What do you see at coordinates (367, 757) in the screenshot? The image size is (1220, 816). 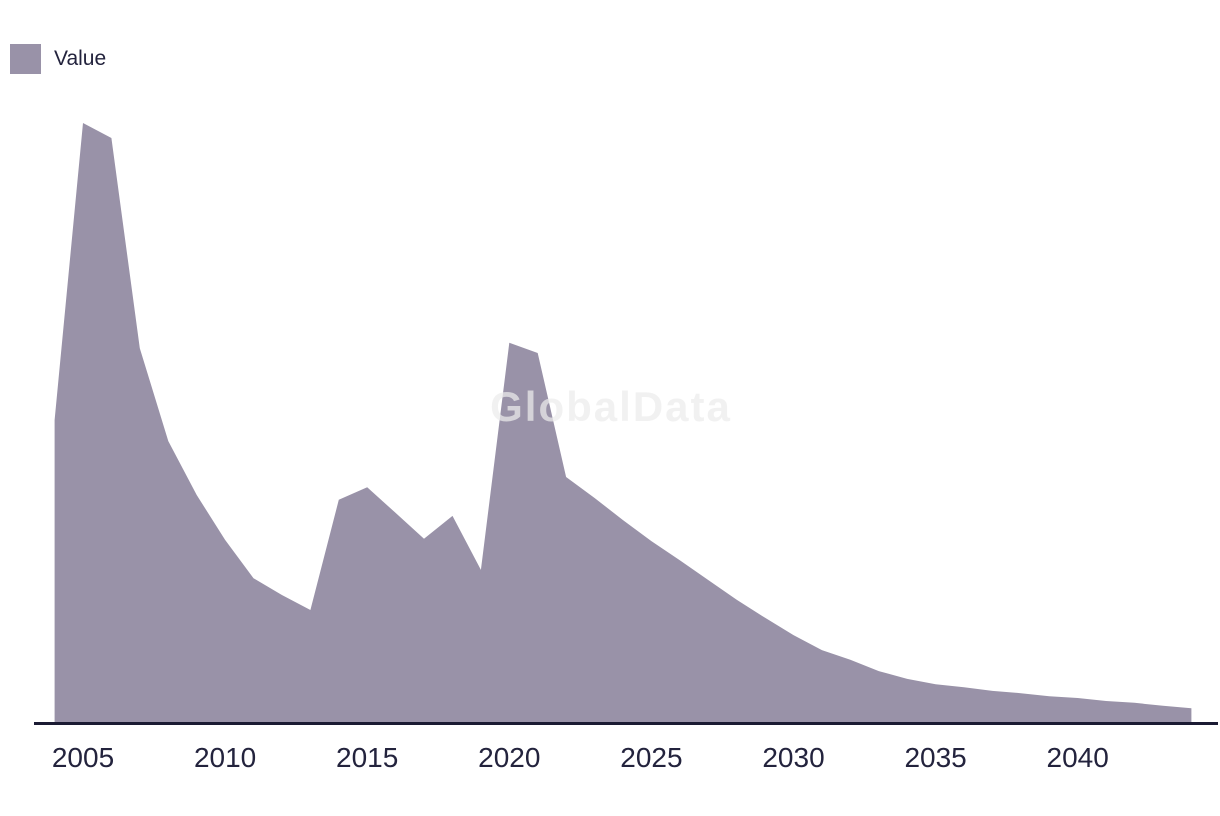 I see `x-tick-label-2015: 2015` at bounding box center [367, 757].